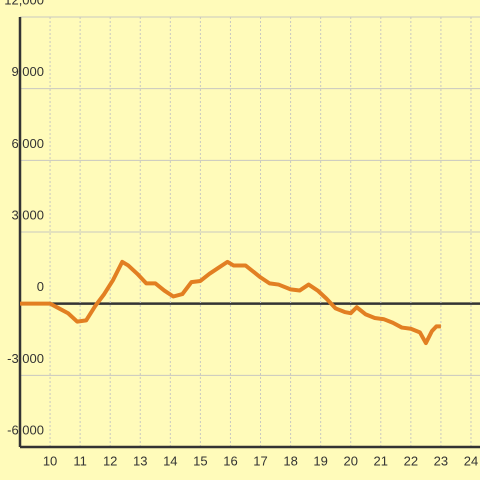  What do you see at coordinates (110, 460) in the screenshot?
I see `x-tick-label: 12` at bounding box center [110, 460].